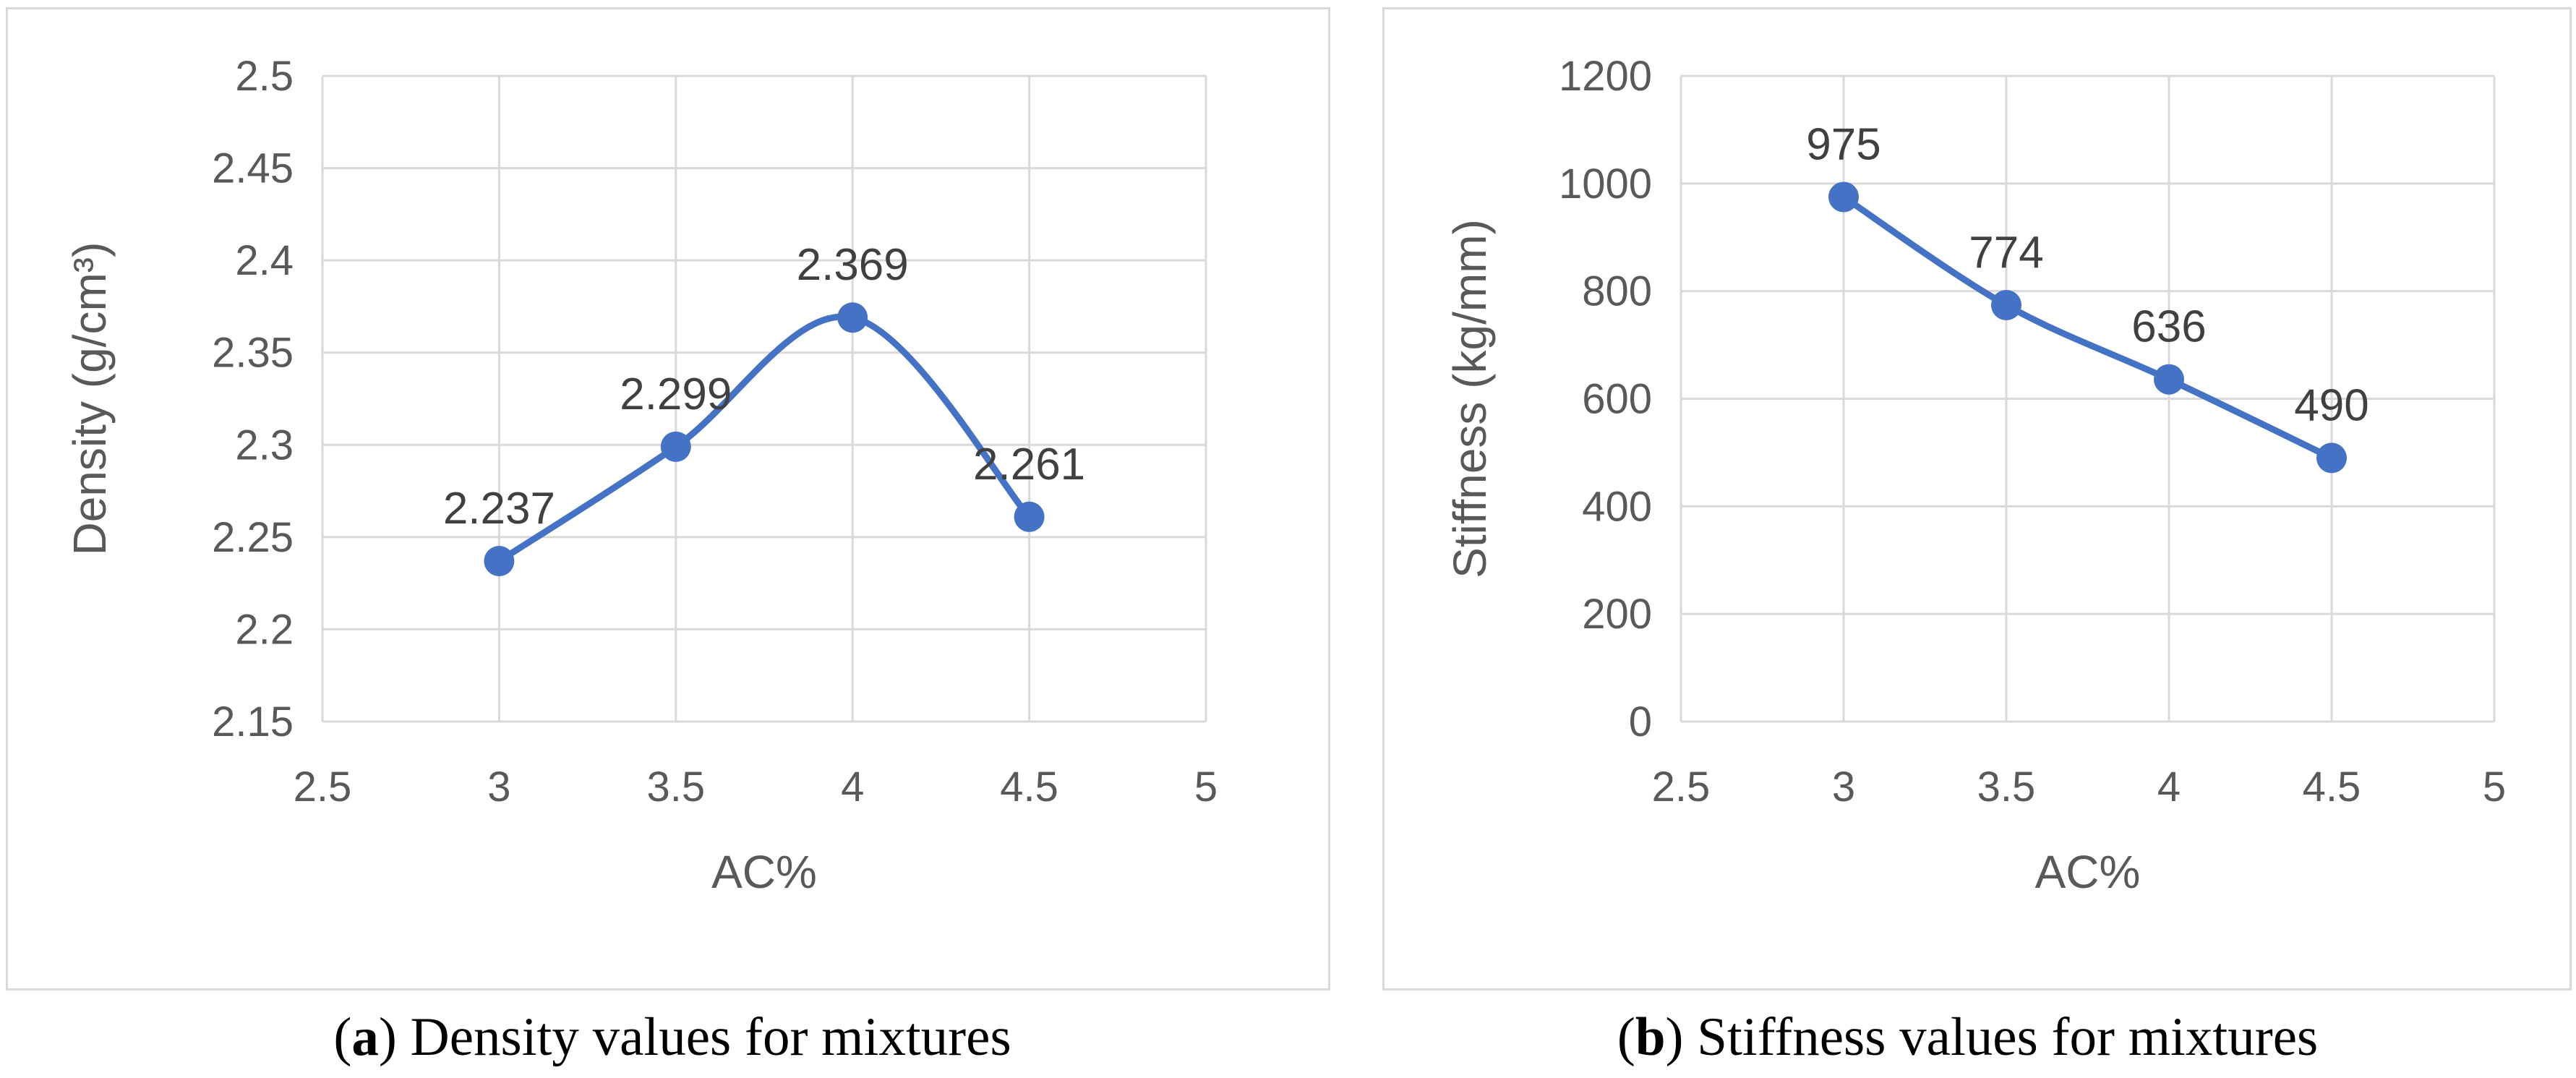  Describe the element at coordinates (1470, 398) in the screenshot. I see `y-axis-title: Stiffness (kg/mm)` at that location.